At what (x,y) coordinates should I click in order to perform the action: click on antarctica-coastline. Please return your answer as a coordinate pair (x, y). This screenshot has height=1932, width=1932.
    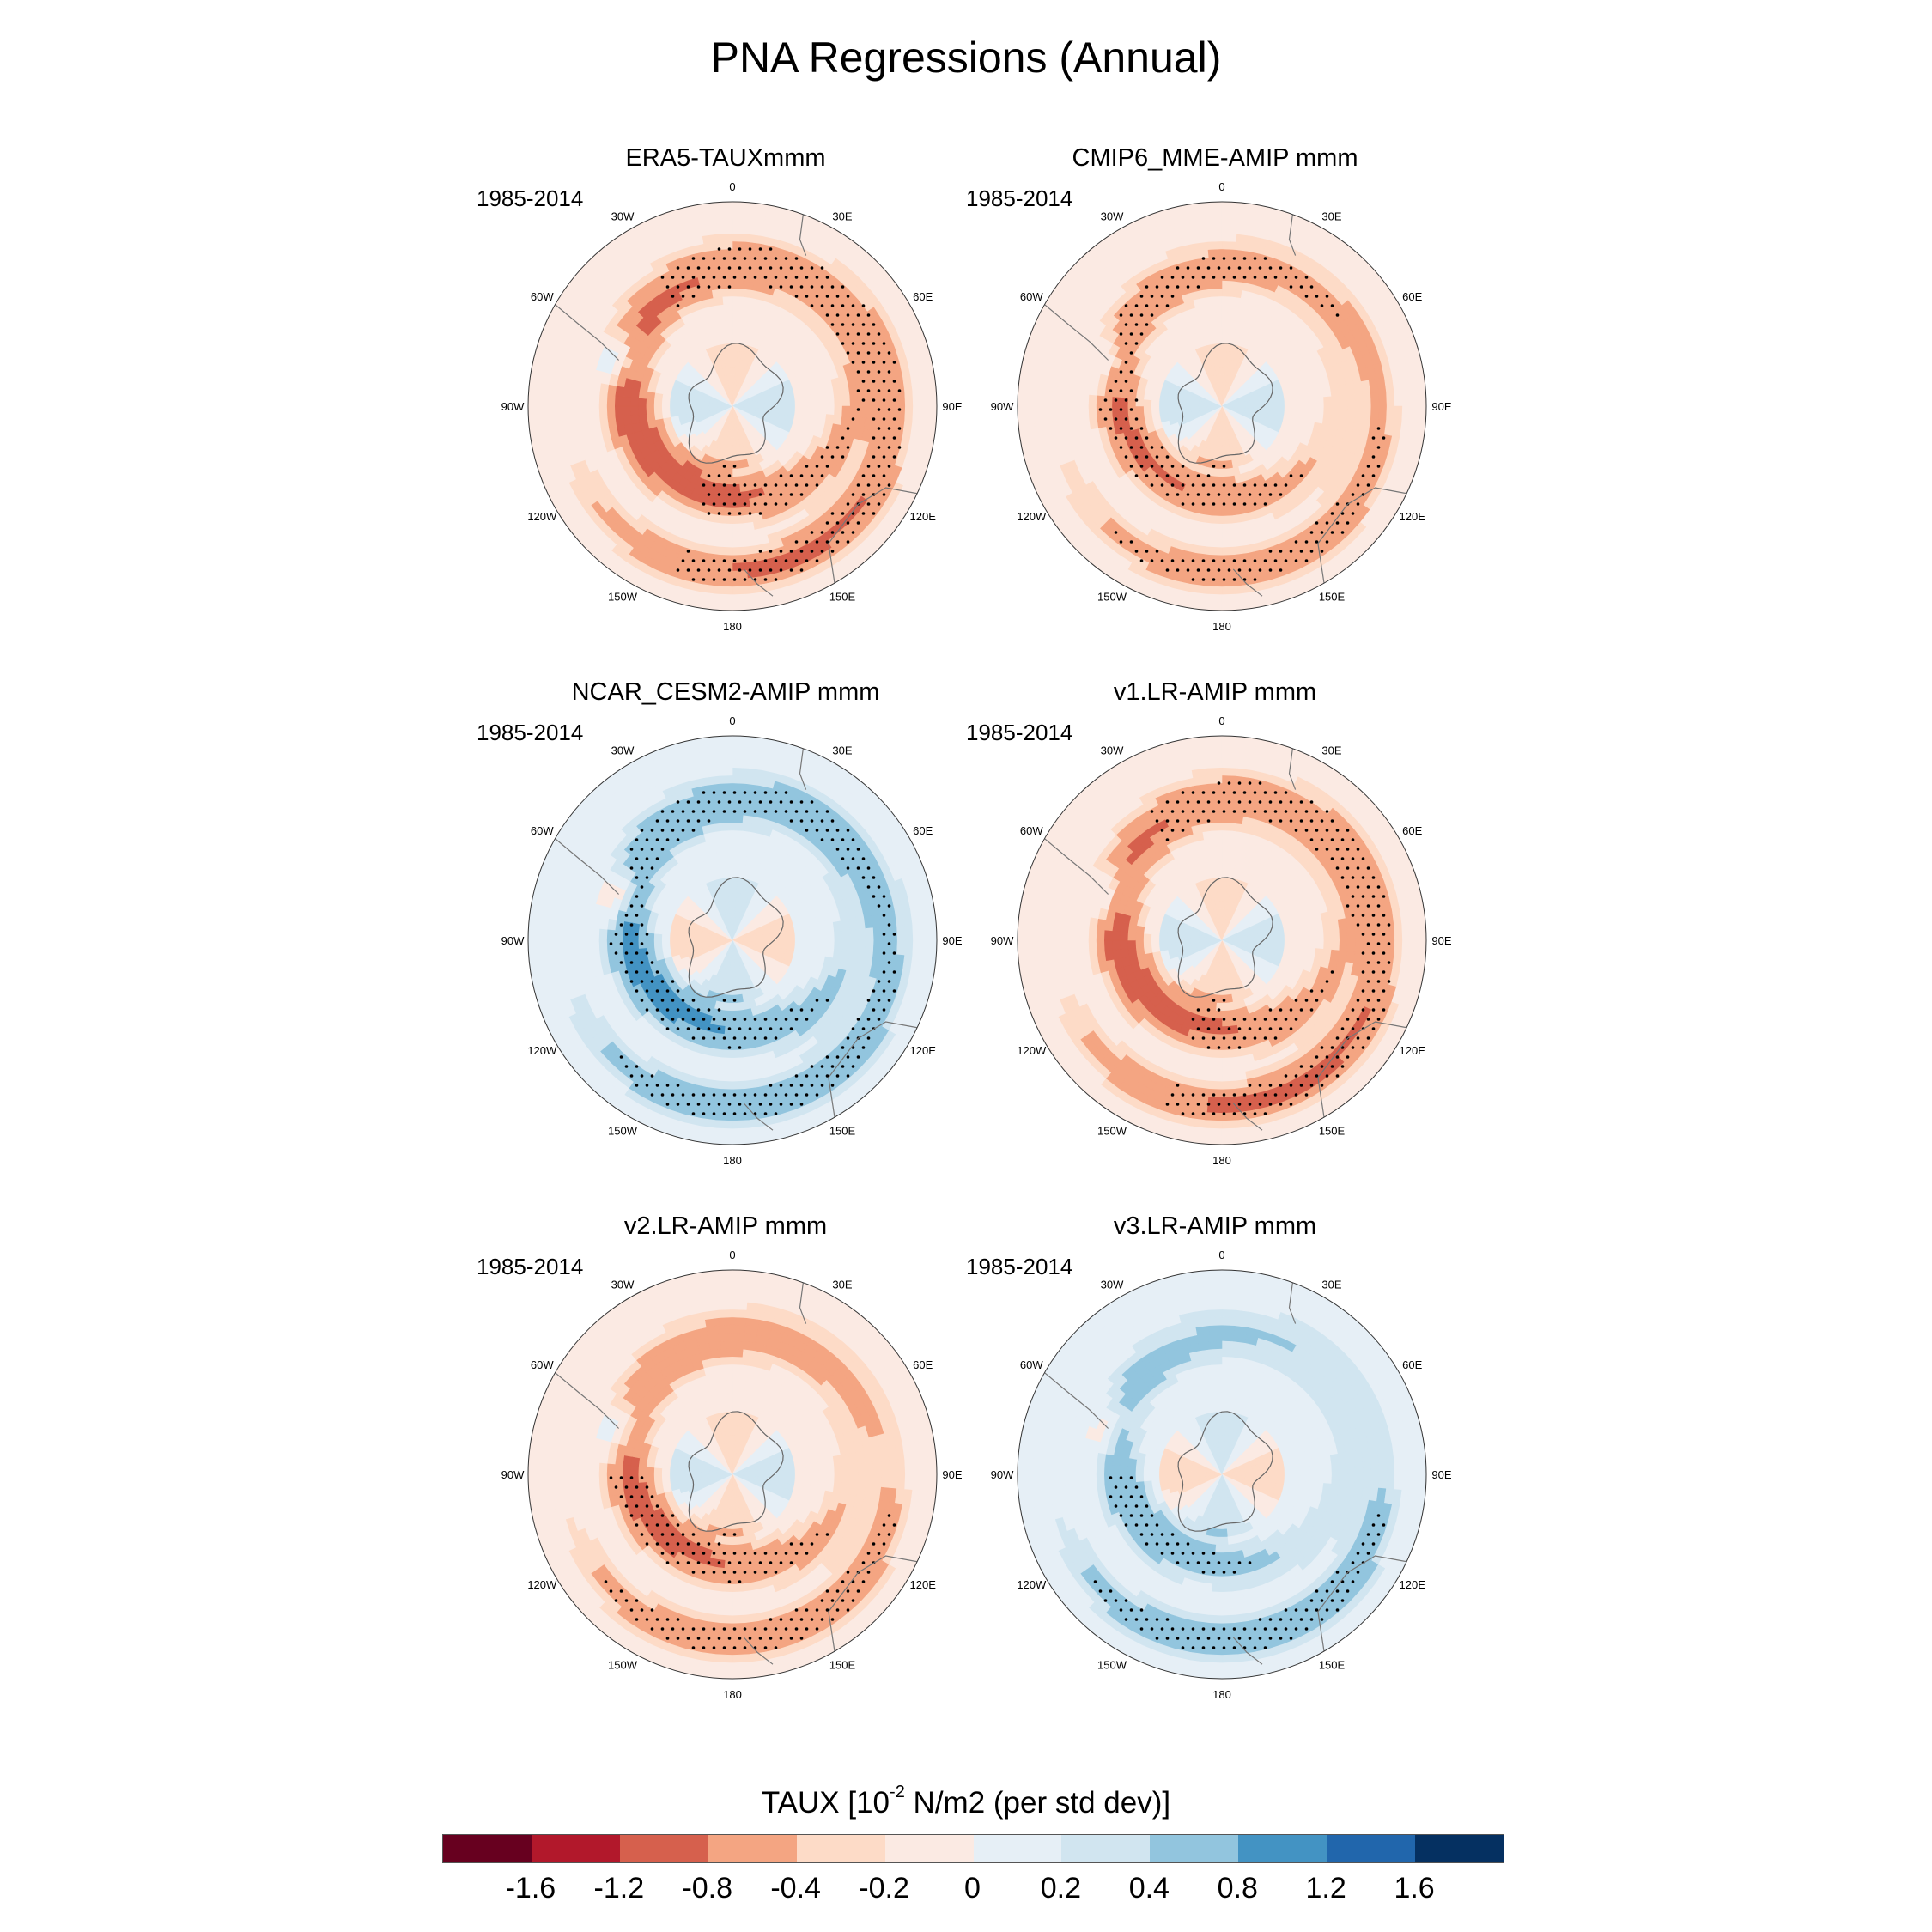
    Looking at the image, I should click on (736, 403).